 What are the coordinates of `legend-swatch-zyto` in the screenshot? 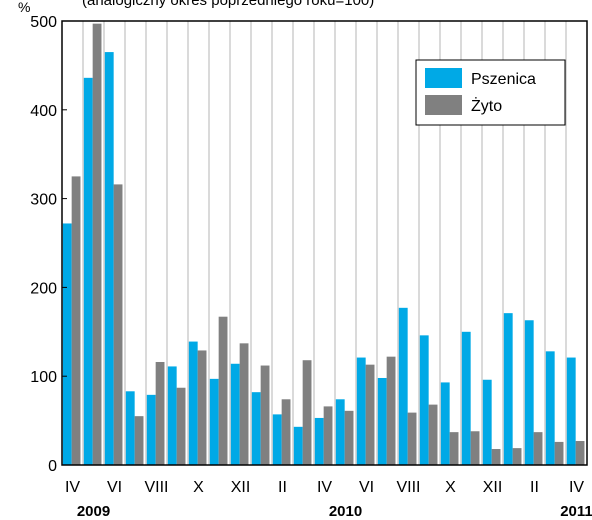 It's located at (443, 105).